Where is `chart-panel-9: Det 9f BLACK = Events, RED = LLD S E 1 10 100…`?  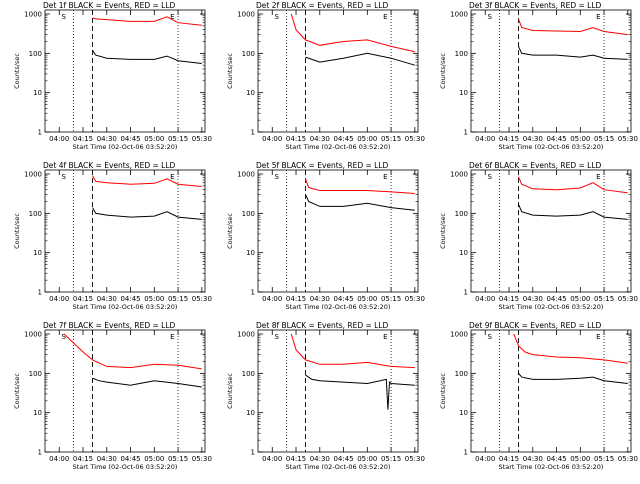 chart-panel-9: Det 9f BLACK = Events, RED = LLD S E 1 10 100… is located at coordinates (538, 396).